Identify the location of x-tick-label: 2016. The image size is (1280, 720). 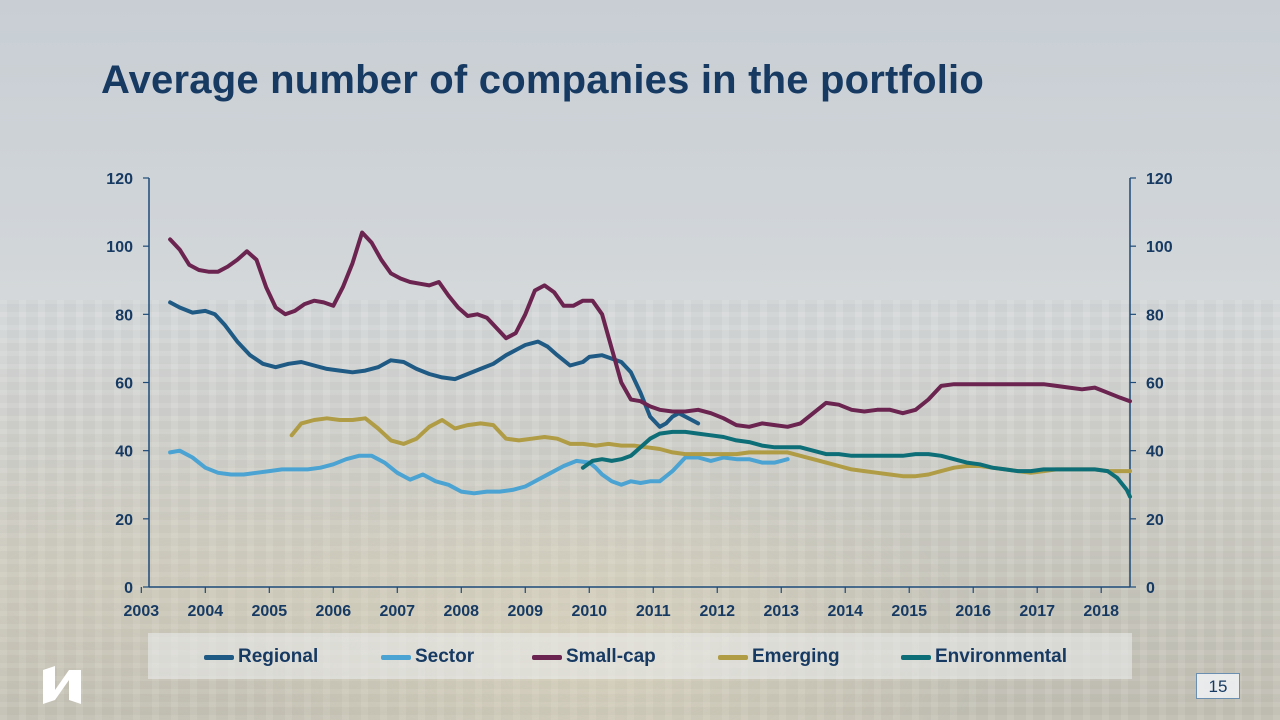
(973, 611).